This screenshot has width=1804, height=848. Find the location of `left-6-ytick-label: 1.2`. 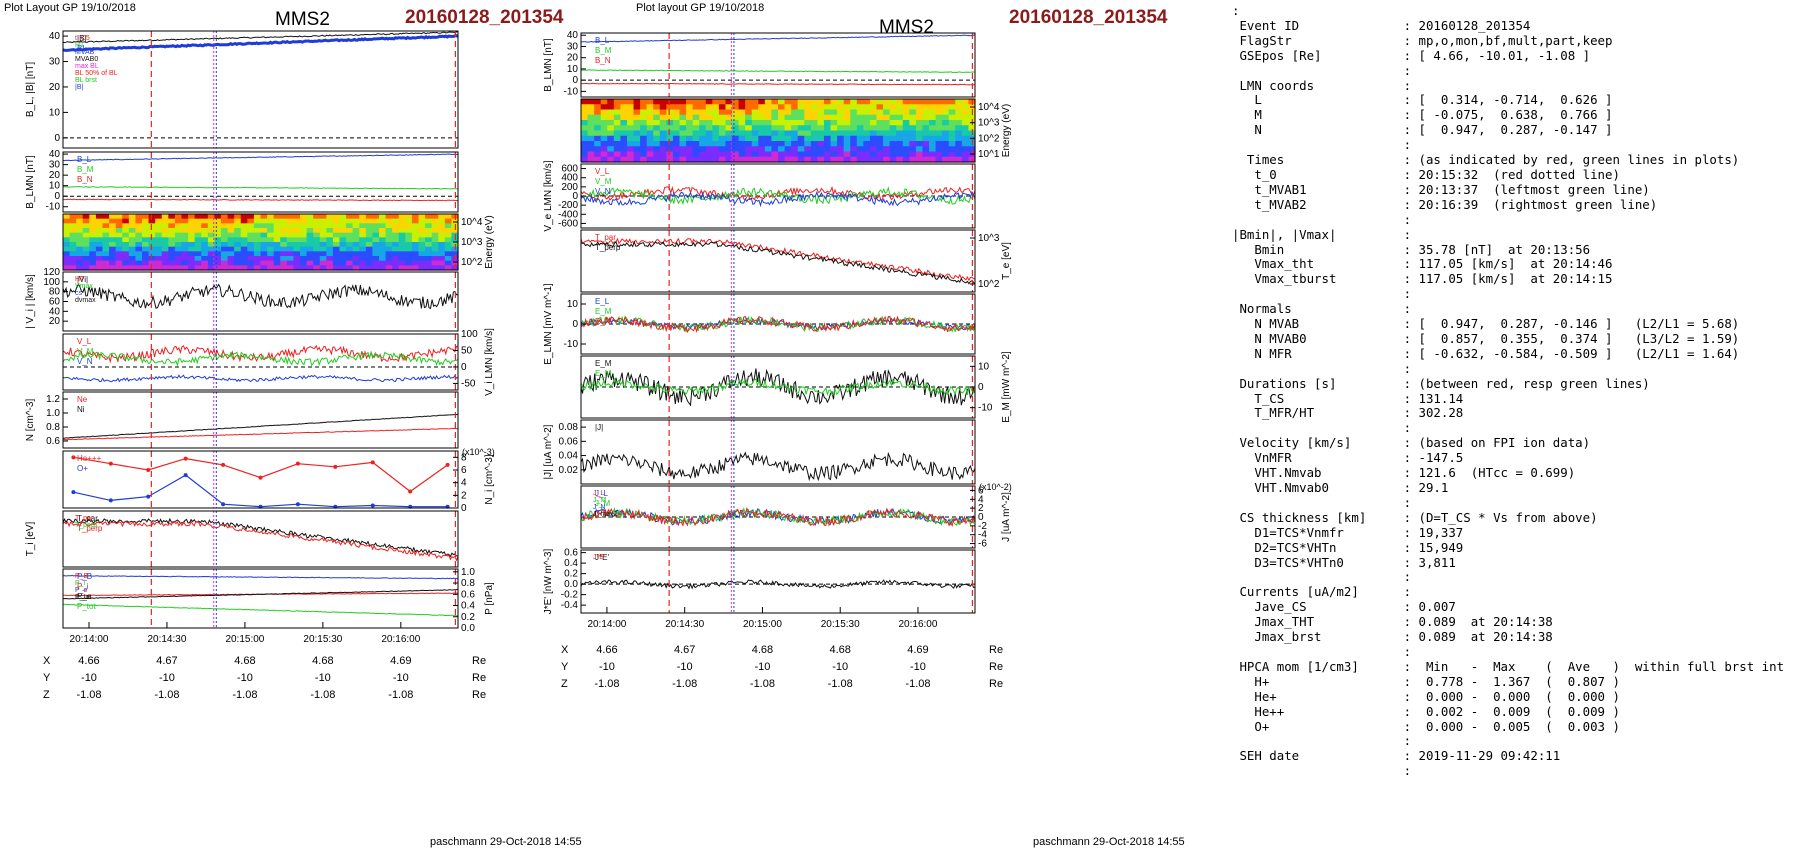

left-6-ytick-label: 1.2 is located at coordinates (53, 399).